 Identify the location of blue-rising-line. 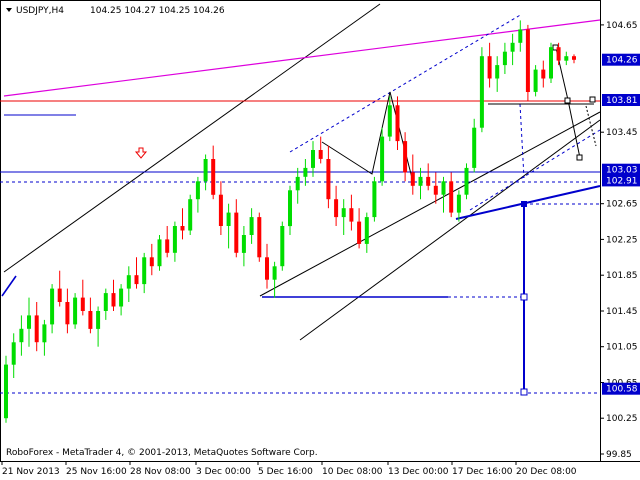
(528, 202).